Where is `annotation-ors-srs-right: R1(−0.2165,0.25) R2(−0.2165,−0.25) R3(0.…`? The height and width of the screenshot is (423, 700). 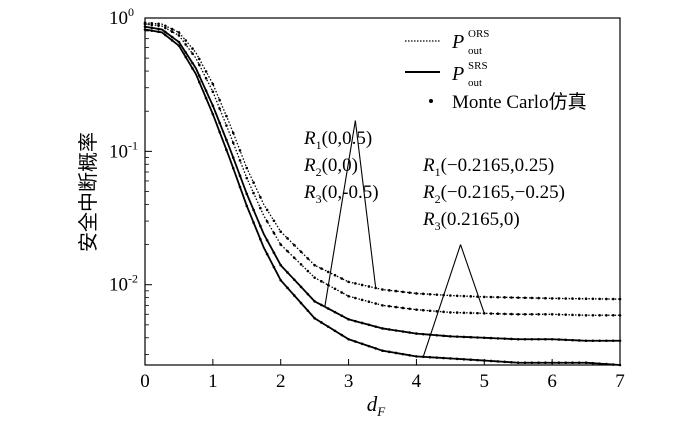 annotation-ors-srs-right: R1(−0.2165,0.25) R2(−0.2165,−0.25) R3(0.… is located at coordinates (493, 194).